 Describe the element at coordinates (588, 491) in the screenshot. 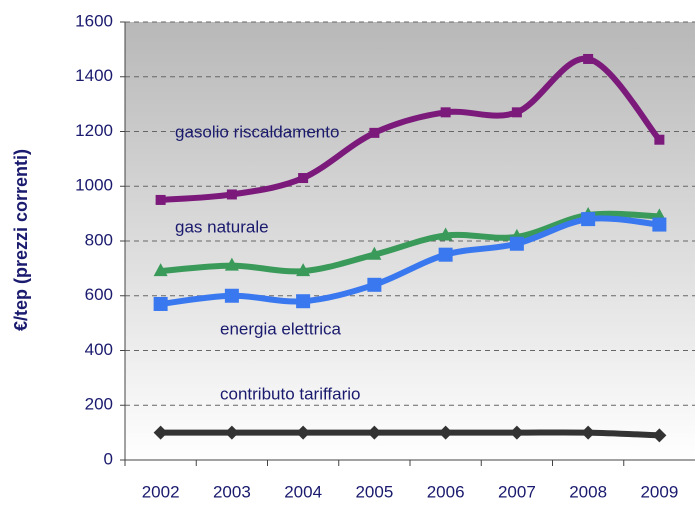

I see `x-tick-label: 2008` at that location.